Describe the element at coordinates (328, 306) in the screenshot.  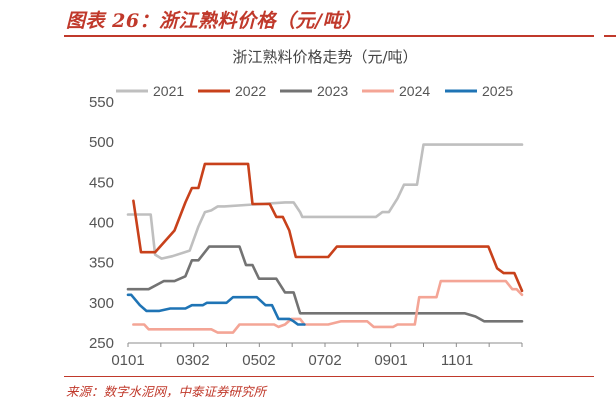
I see `series-line-2024` at that location.